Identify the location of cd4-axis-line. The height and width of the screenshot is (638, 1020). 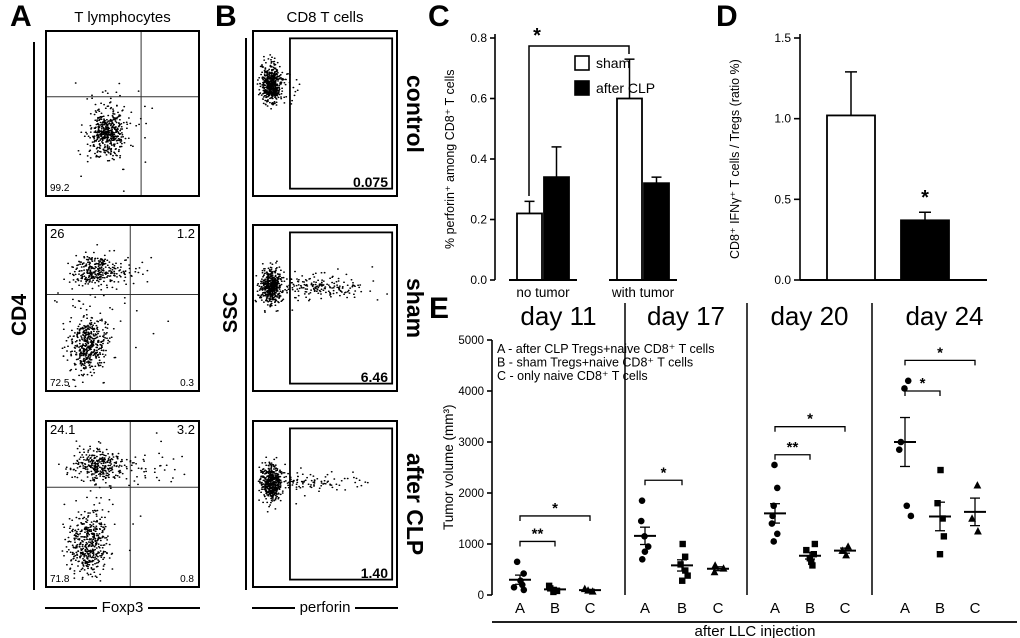
(34, 316).